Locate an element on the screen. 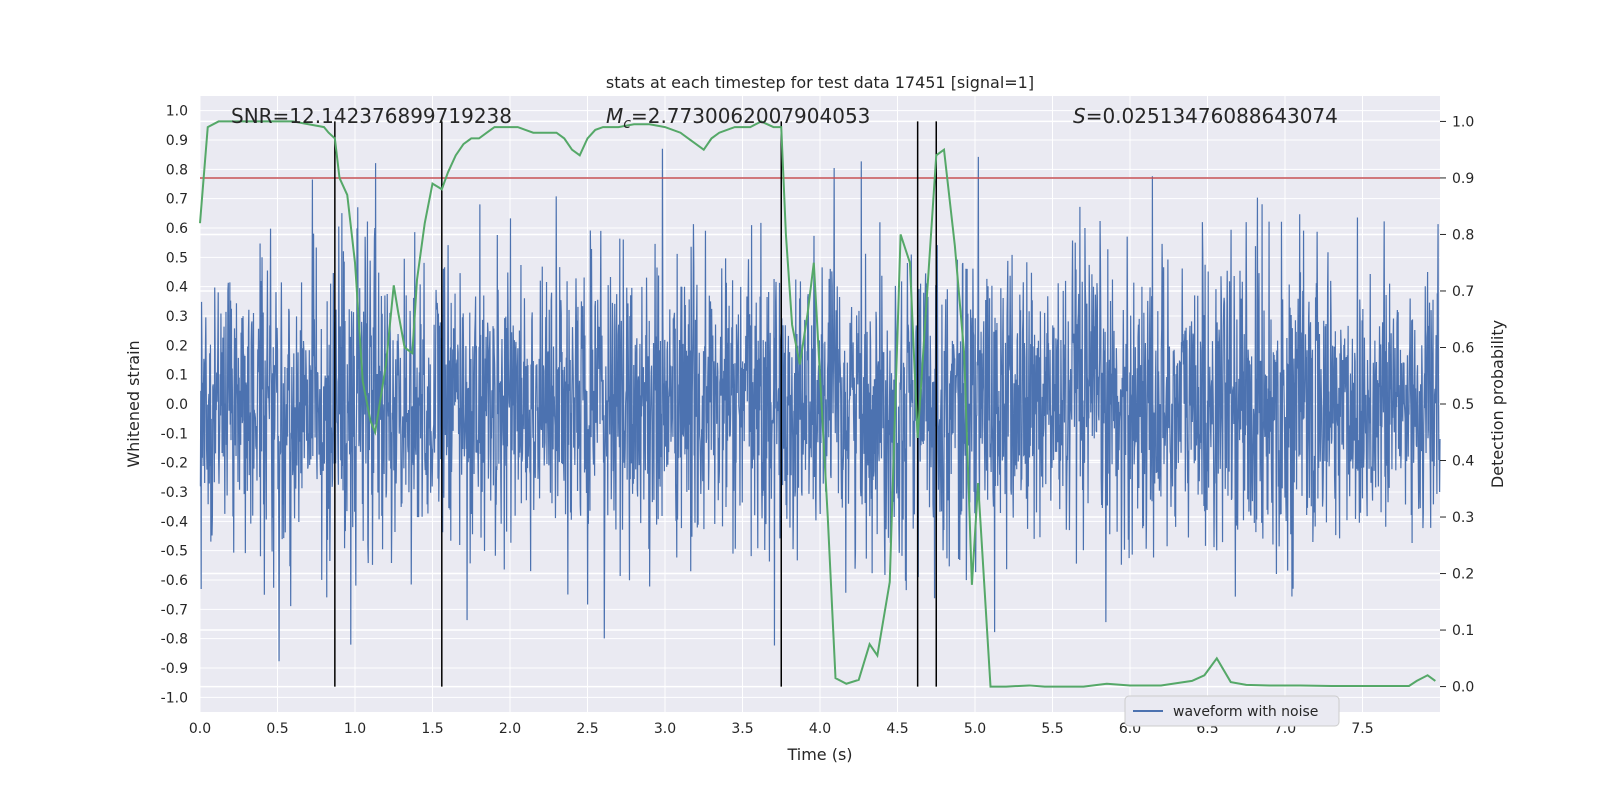  y-left-tick-label: 0.1 is located at coordinates (177, 376).